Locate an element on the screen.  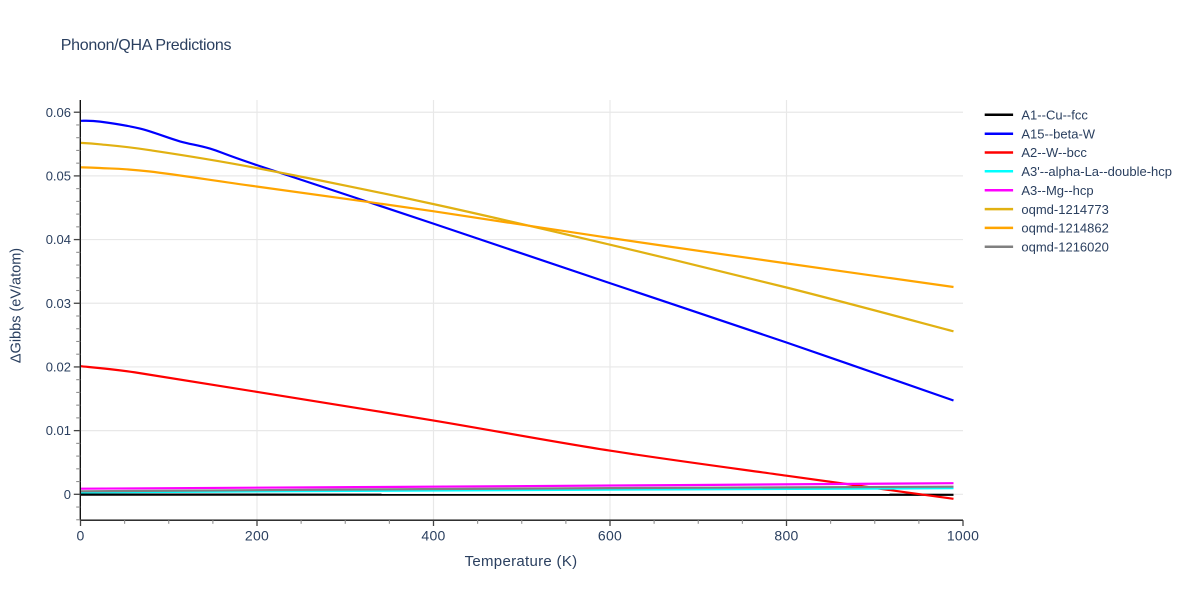
svg-text: 0.03 is located at coordinates (58, 303).